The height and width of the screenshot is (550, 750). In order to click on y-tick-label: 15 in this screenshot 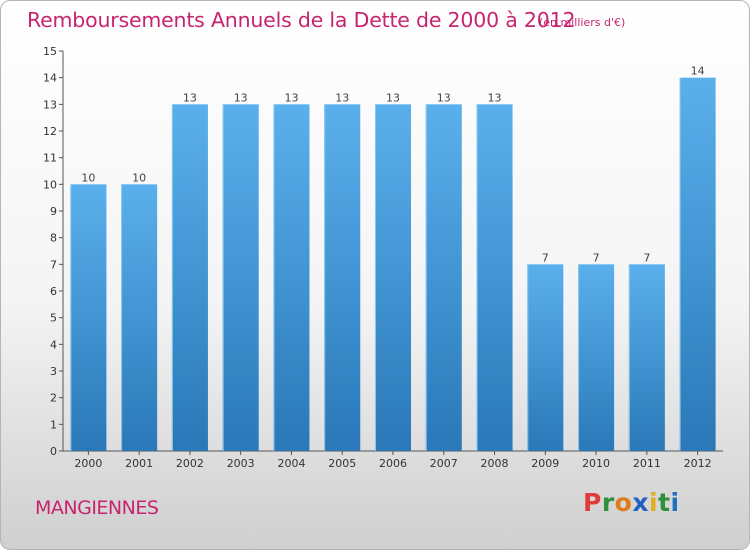, I will do `click(50, 51)`.